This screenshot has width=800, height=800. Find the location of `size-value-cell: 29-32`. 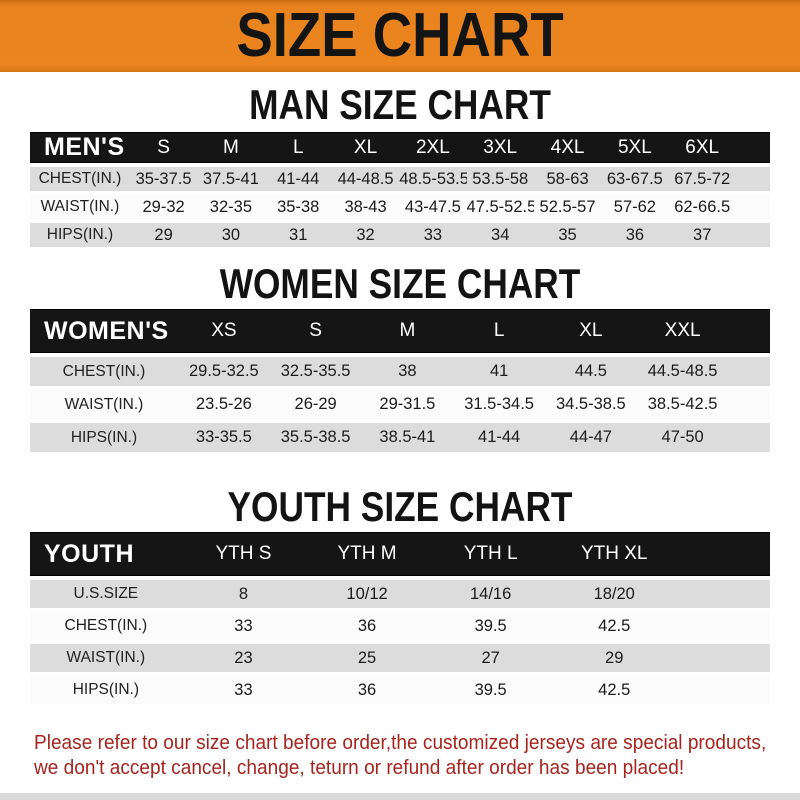

size-value-cell: 29-32 is located at coordinates (163, 207).